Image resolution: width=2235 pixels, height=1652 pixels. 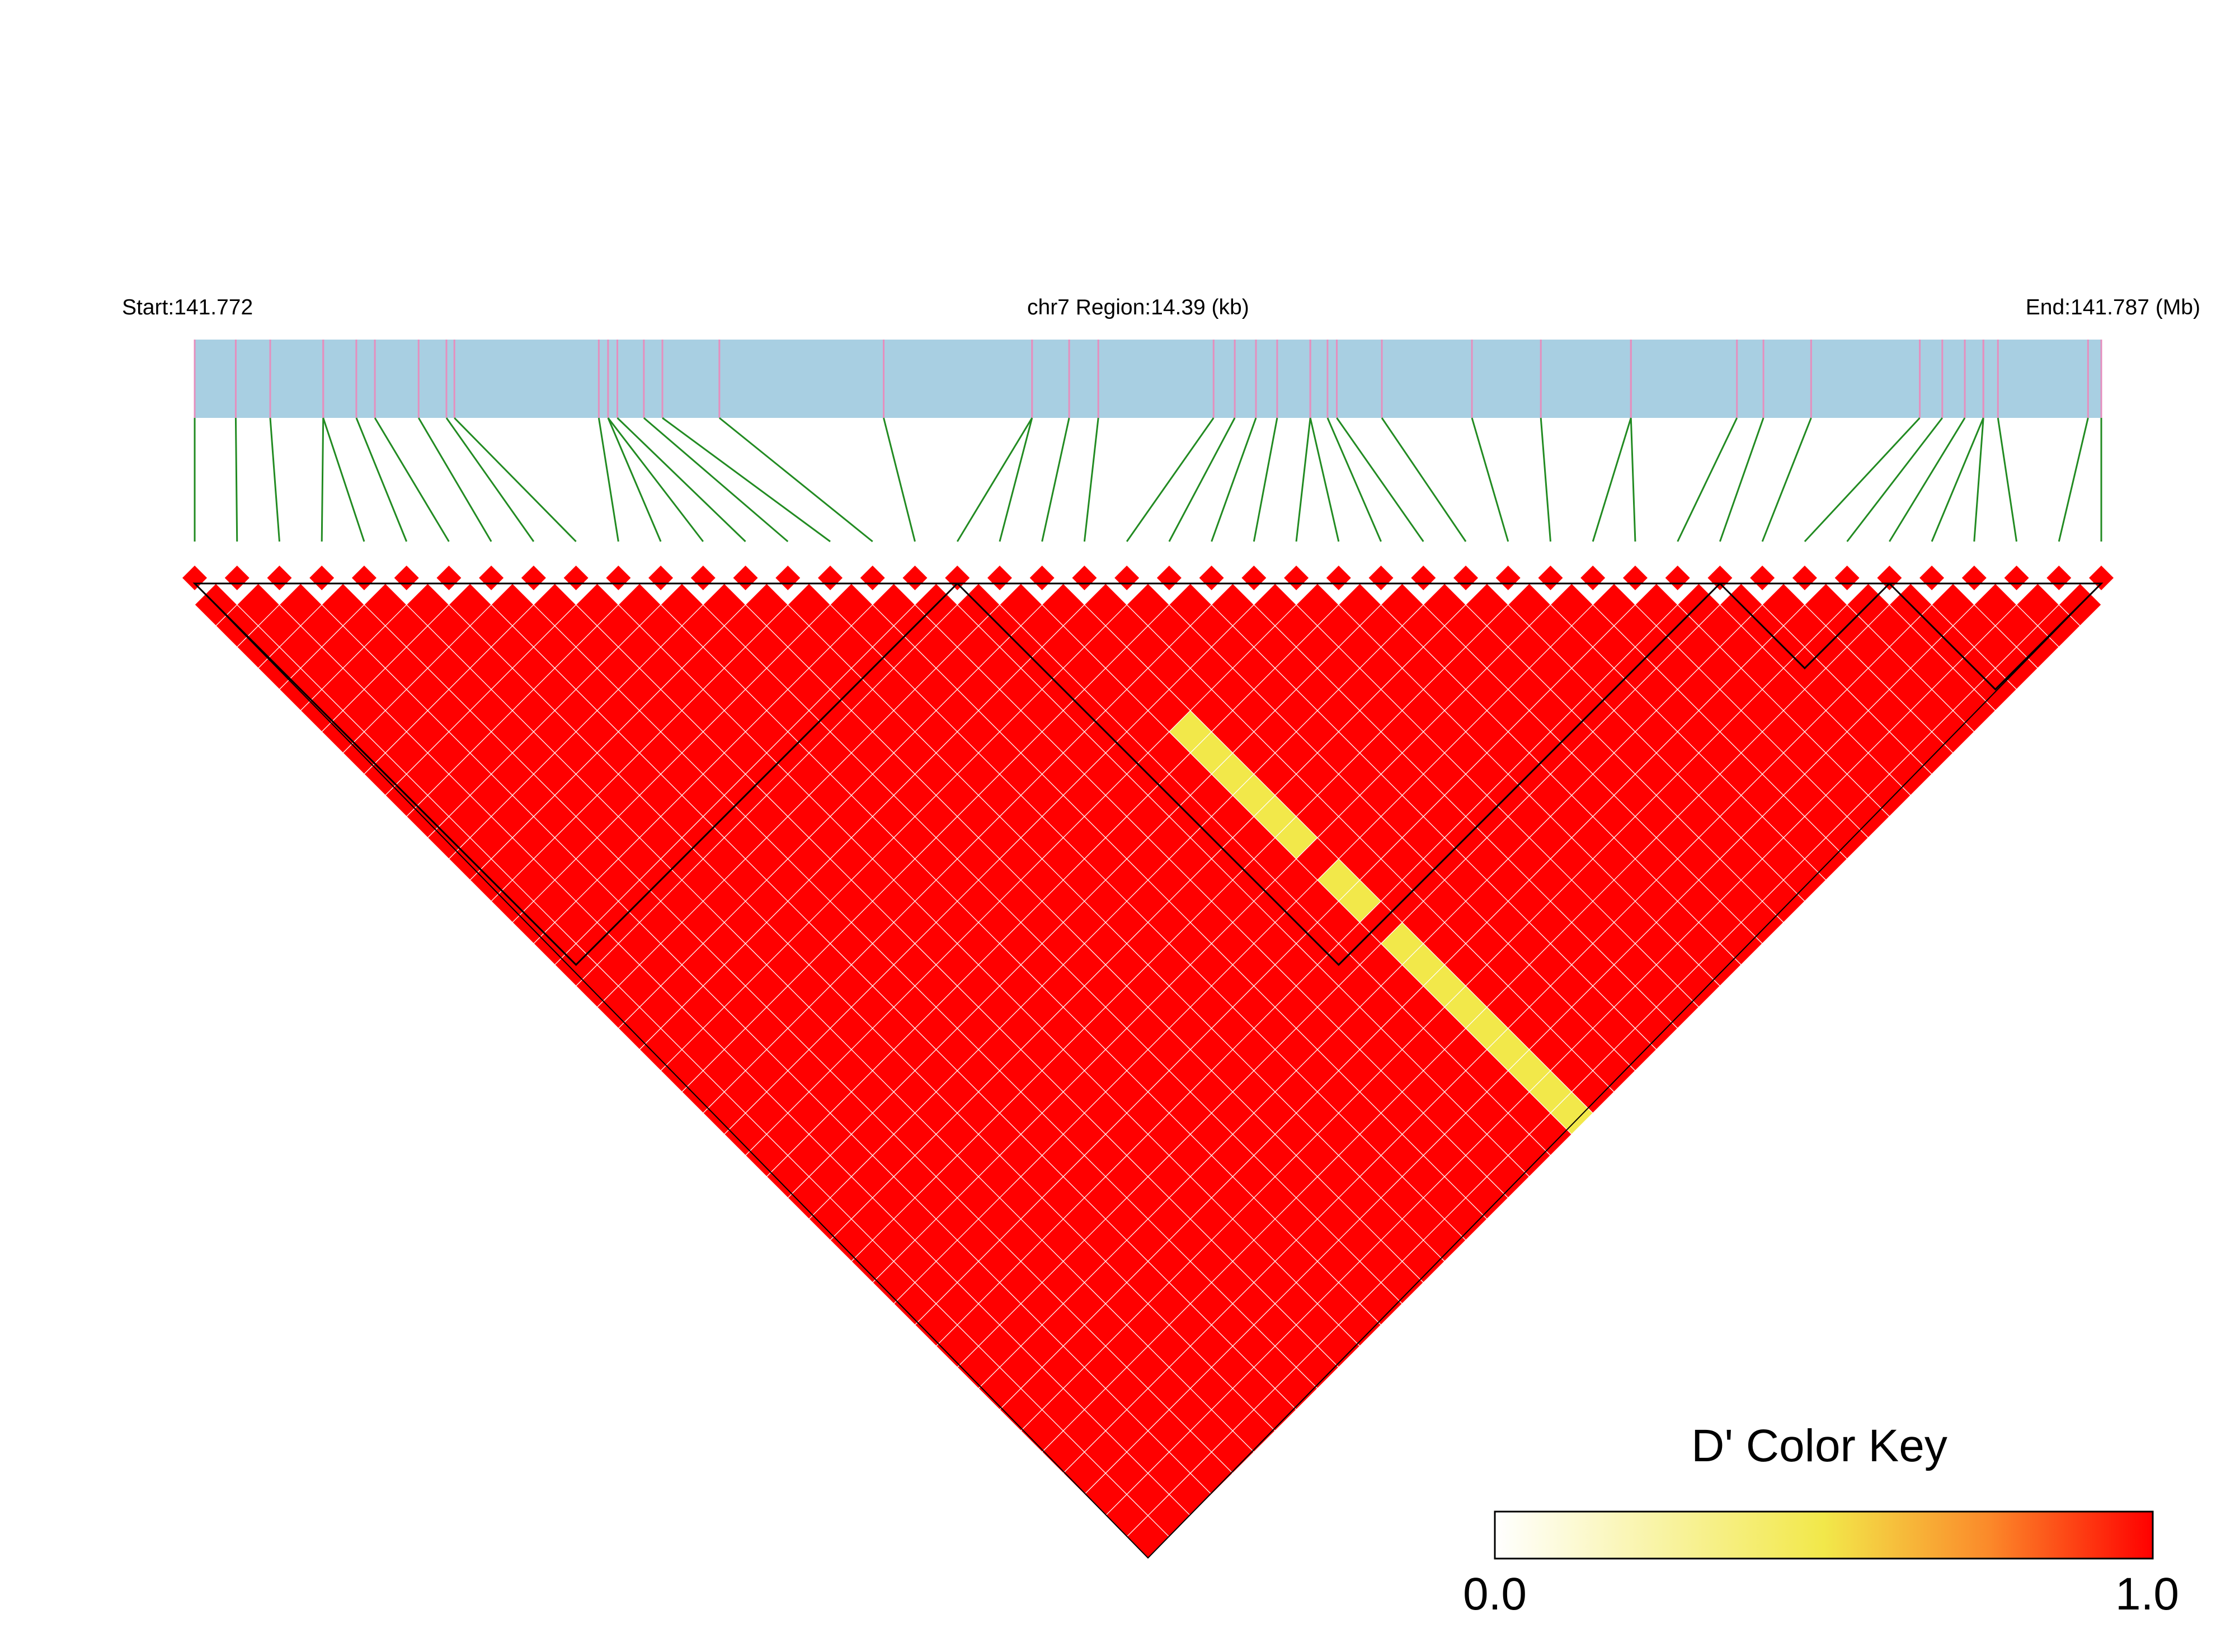 I want to click on color-key: D' Color Key 0.0 1.0, so click(x=1821, y=1520).